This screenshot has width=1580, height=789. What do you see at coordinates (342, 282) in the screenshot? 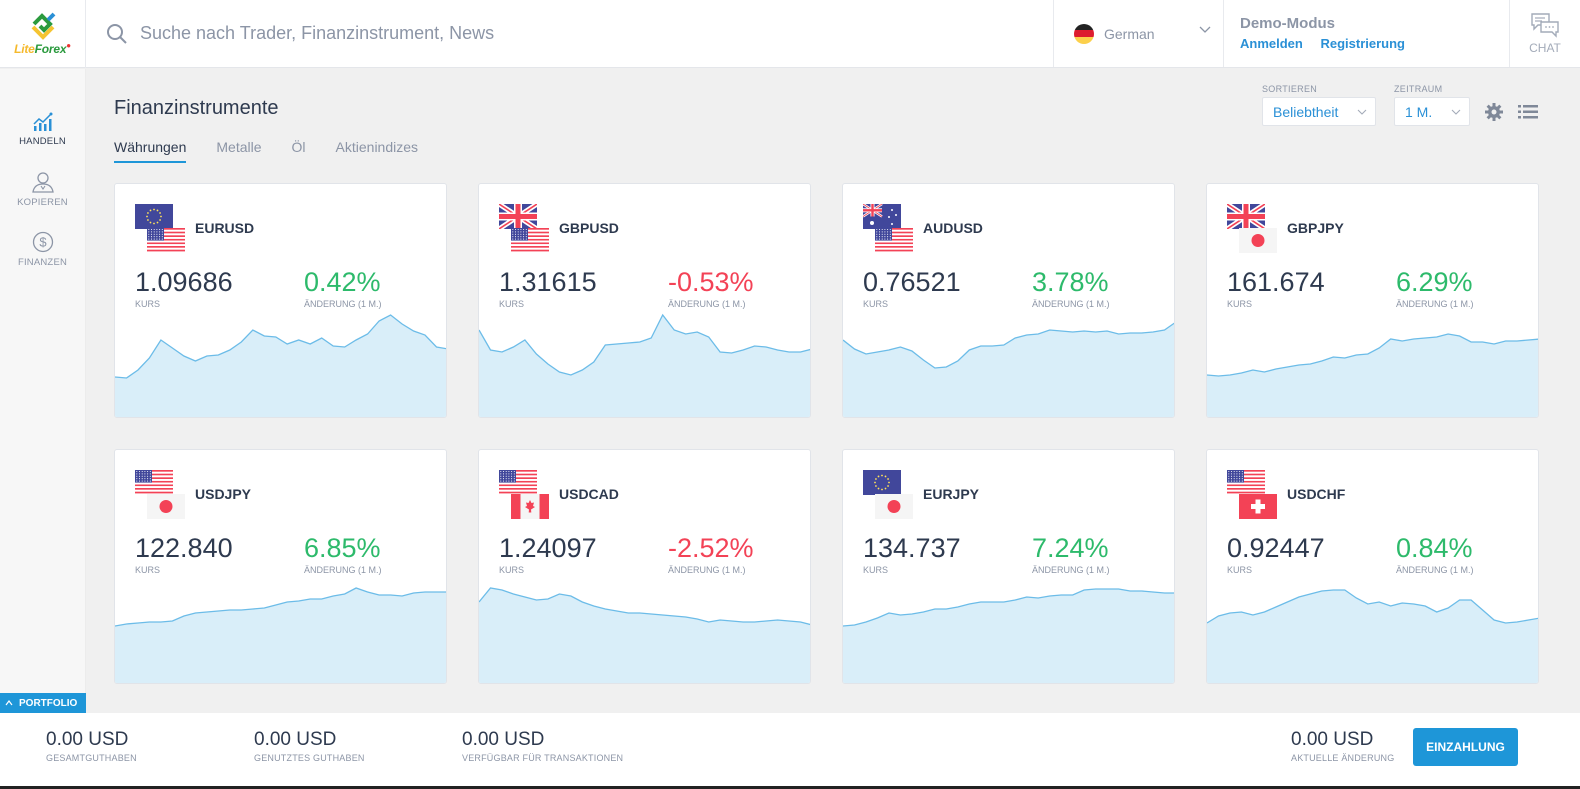
I see `change-value: 0.42%` at bounding box center [342, 282].